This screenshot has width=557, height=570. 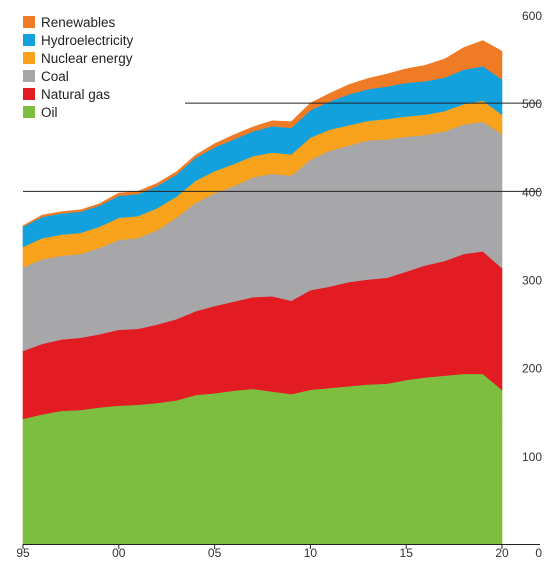 I want to click on legend-swatch-renewables, so click(x=29, y=22).